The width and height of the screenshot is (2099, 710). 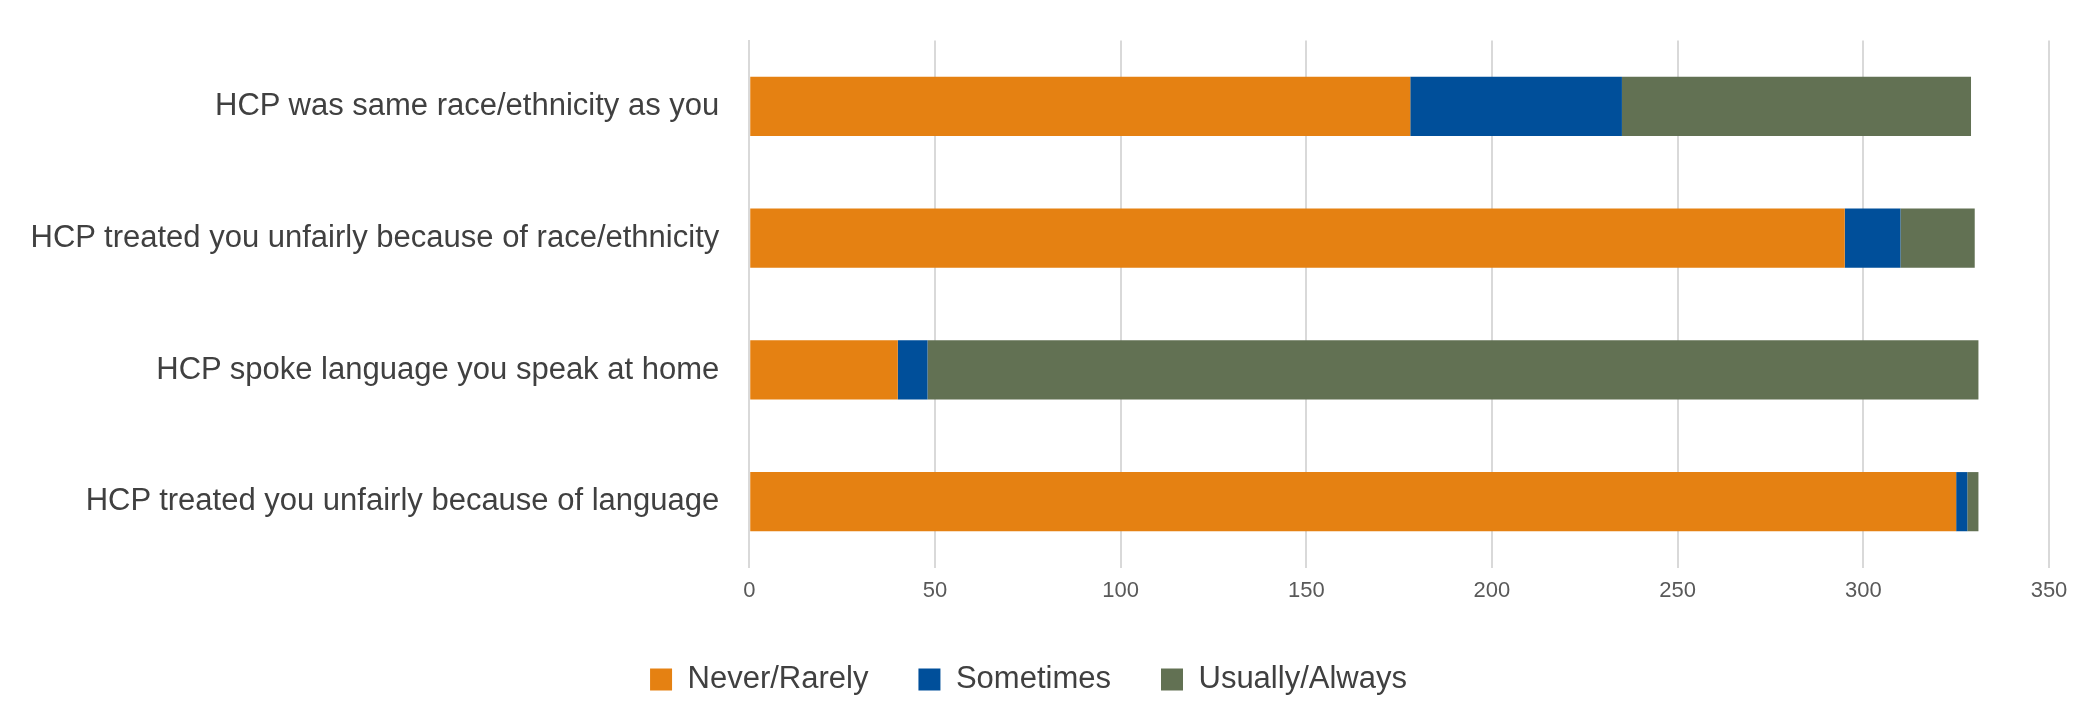 What do you see at coordinates (375, 236) in the screenshot?
I see `y-tick-label: HCP treated you unfairly because of race/ethnicity` at bounding box center [375, 236].